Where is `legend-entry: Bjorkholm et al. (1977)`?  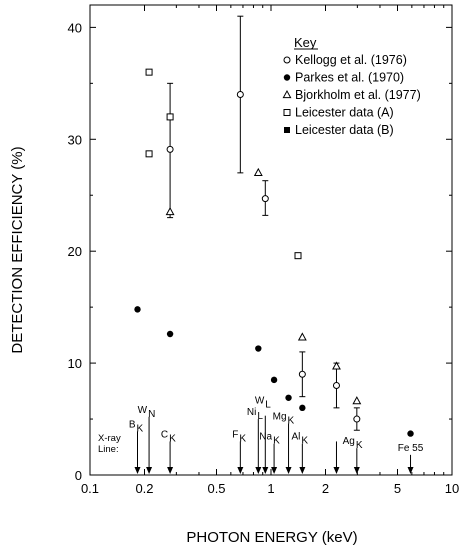 legend-entry: Bjorkholm et al. (1977) is located at coordinates (358, 95).